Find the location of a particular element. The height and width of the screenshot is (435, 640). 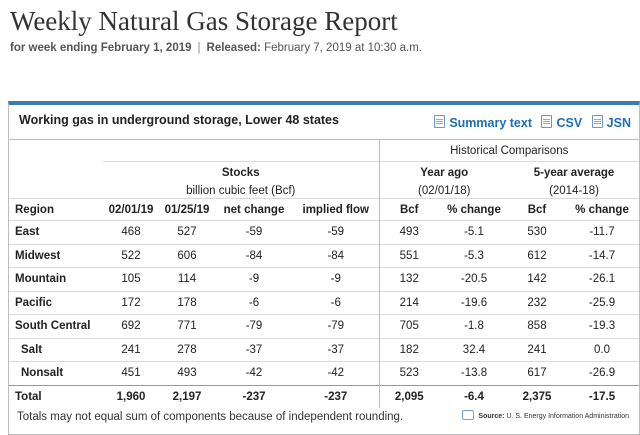

value-cell: 2,095 is located at coordinates (408, 396).